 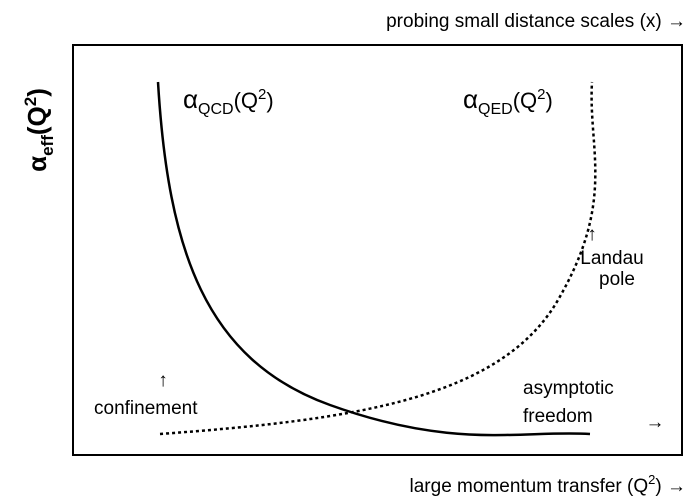 I want to click on qcd-label: αQCD(Q2), so click(x=228, y=101).